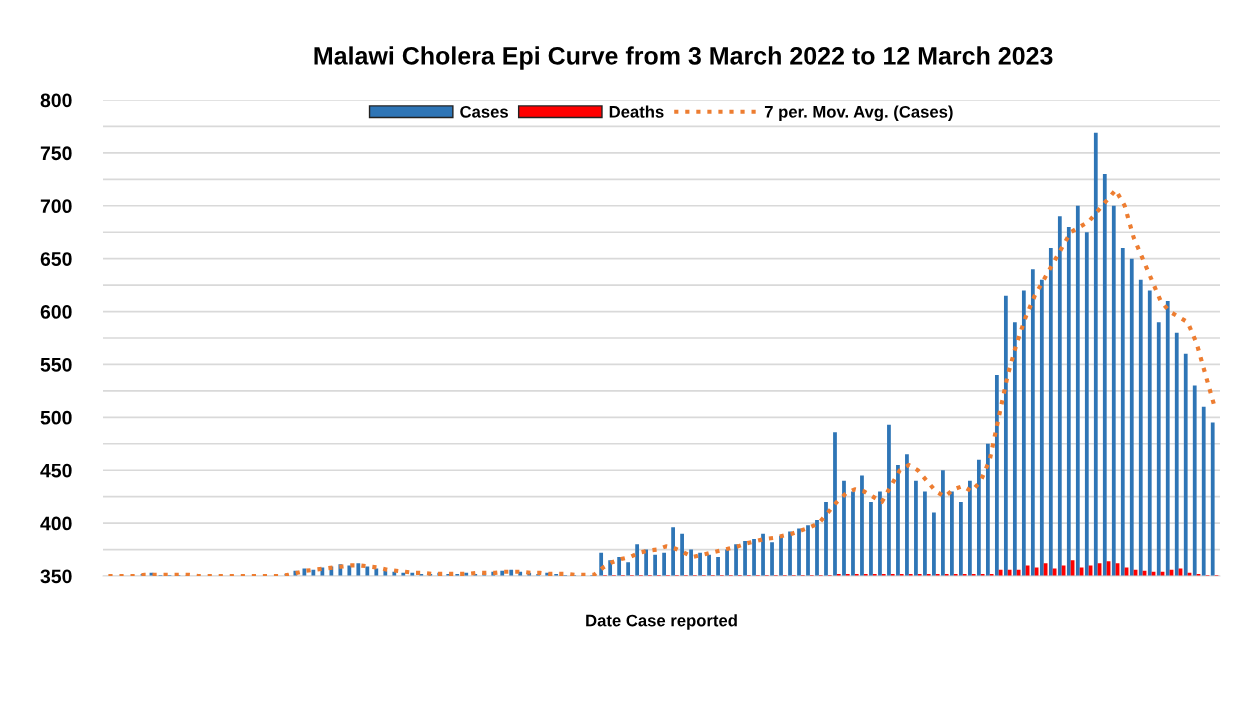 The width and height of the screenshot is (1242, 704). What do you see at coordinates (56, 470) in the screenshot?
I see `y-tick-label: 450` at bounding box center [56, 470].